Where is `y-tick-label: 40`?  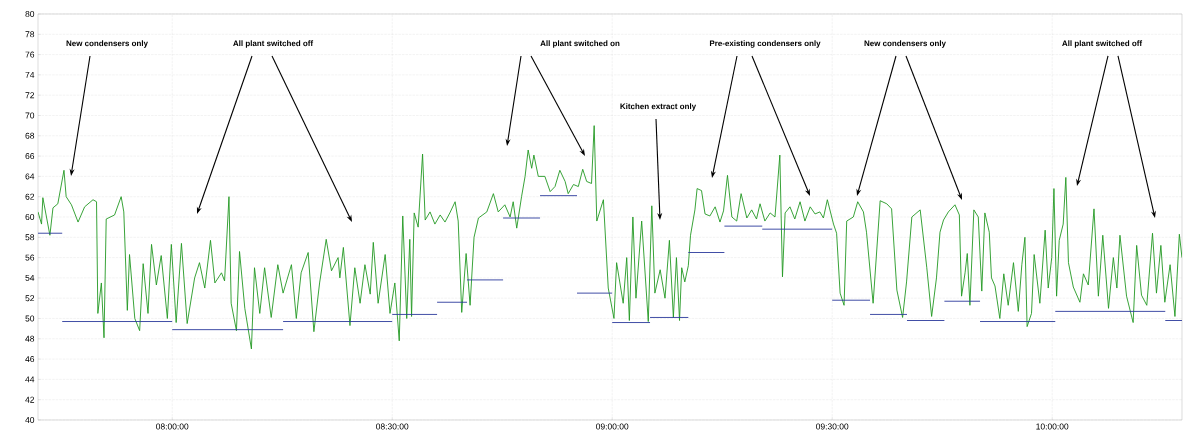
y-tick-label: 40 is located at coordinates (30, 419).